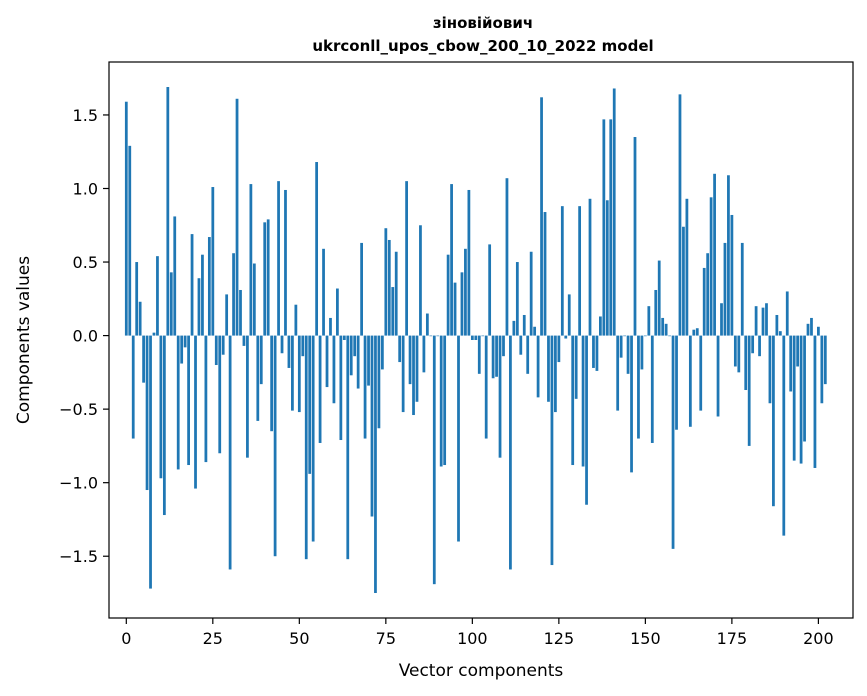 The height and width of the screenshot is (696, 867). What do you see at coordinates (85, 115) in the screenshot?
I see `y-tick-label: 1.5` at bounding box center [85, 115].